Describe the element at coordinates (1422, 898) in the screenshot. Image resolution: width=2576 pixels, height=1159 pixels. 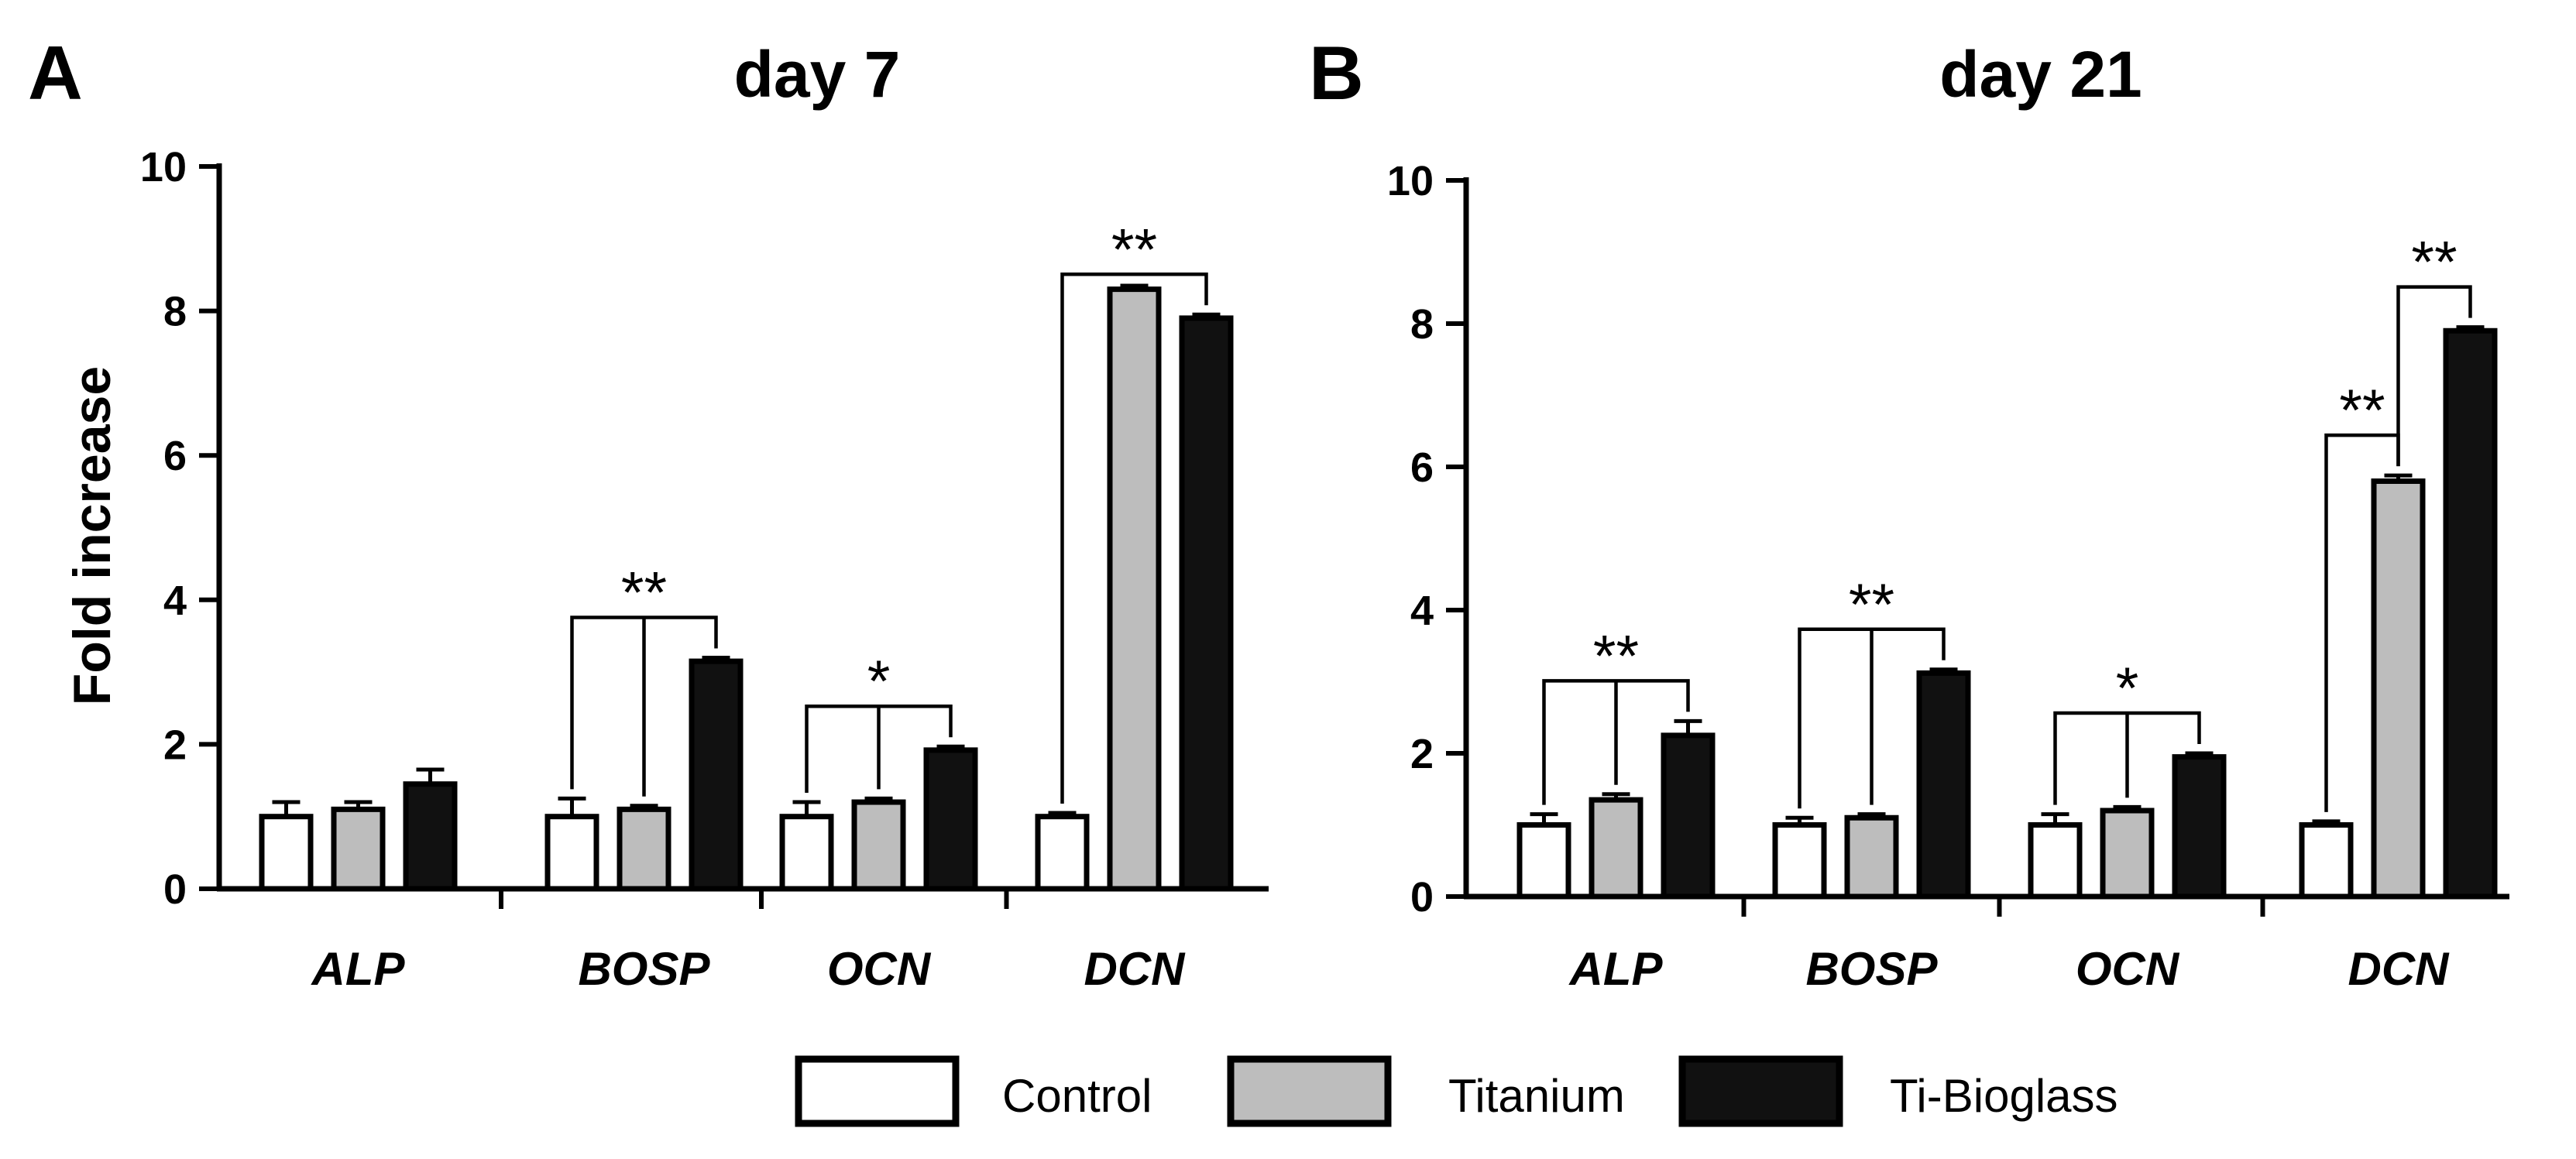
I see `y-tick-label-b: 0` at that location.